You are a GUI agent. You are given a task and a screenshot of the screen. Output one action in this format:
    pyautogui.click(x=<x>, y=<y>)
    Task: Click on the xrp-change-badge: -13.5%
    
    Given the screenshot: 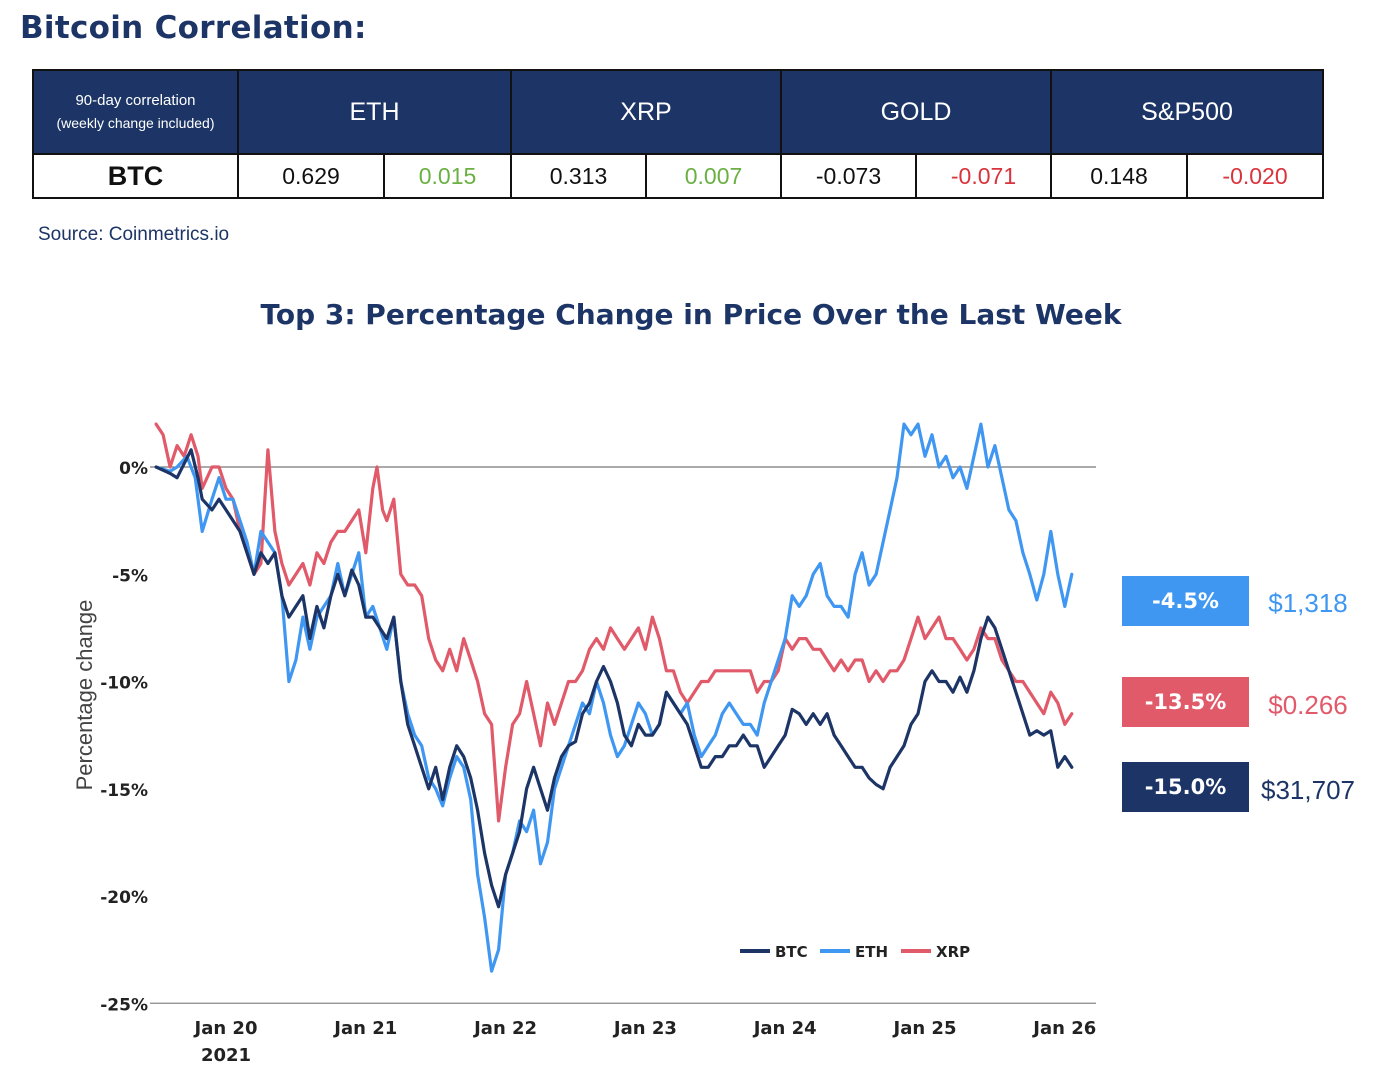 What is the action you would take?
    pyautogui.click(x=1185, y=702)
    